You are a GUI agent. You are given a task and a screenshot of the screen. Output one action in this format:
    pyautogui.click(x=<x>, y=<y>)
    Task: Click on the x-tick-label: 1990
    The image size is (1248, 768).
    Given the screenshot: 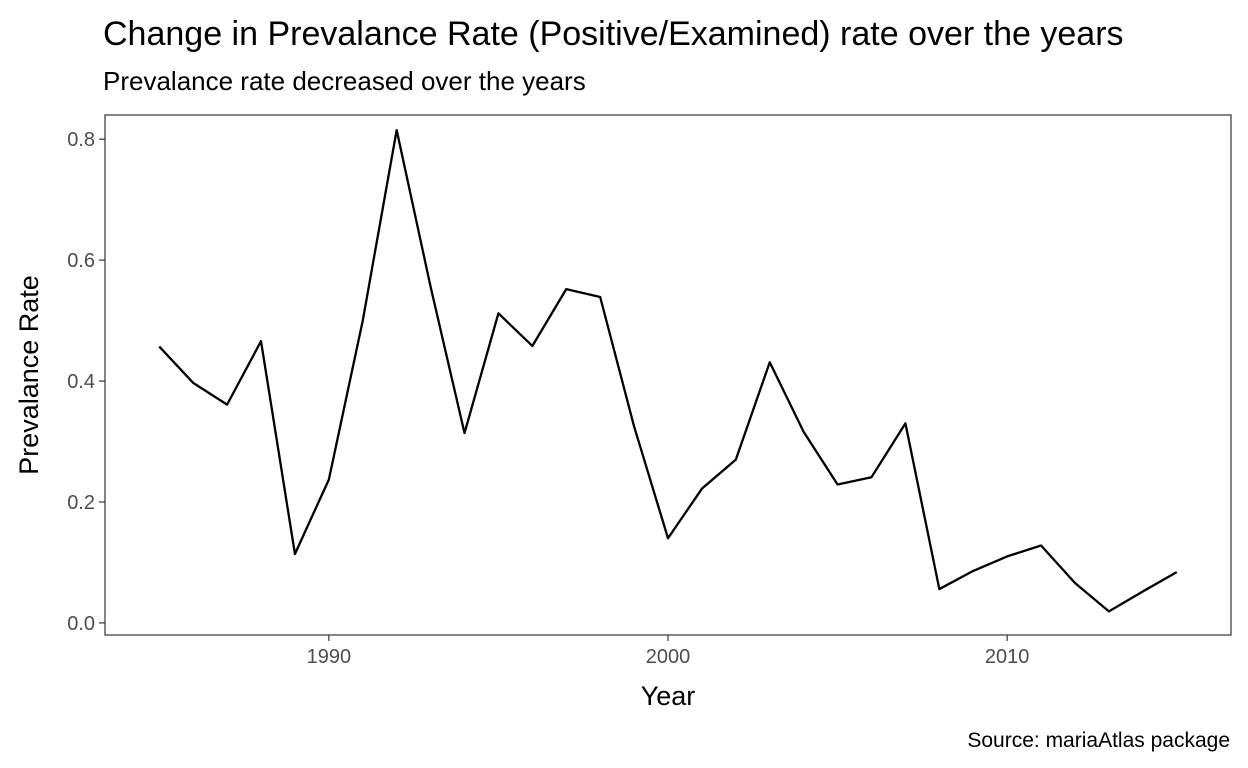 What is the action you would take?
    pyautogui.click(x=329, y=657)
    